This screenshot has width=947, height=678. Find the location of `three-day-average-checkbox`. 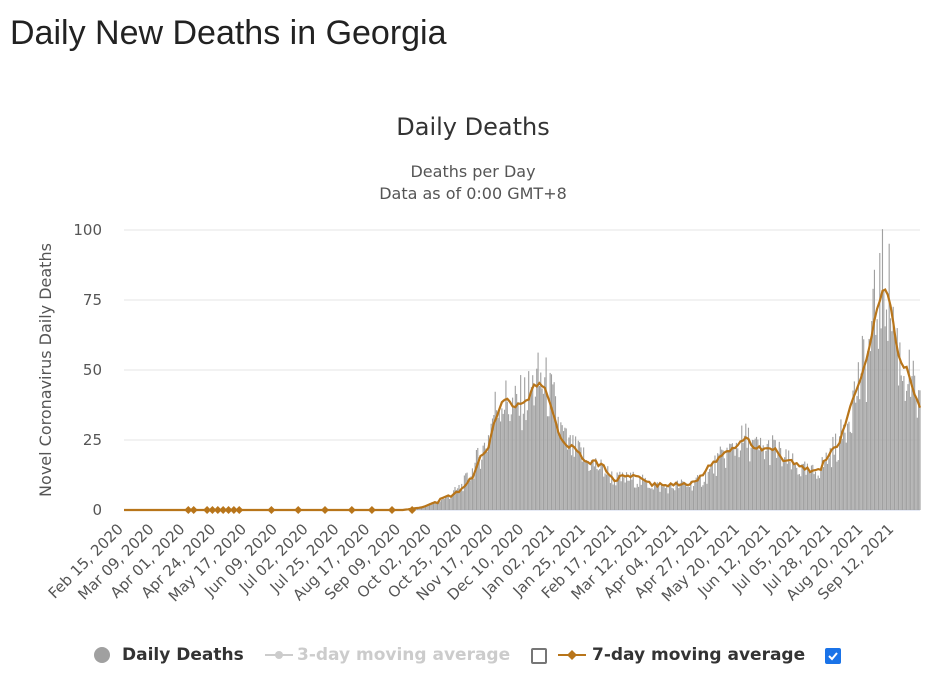

three-day-average-checkbox is located at coordinates (539, 656).